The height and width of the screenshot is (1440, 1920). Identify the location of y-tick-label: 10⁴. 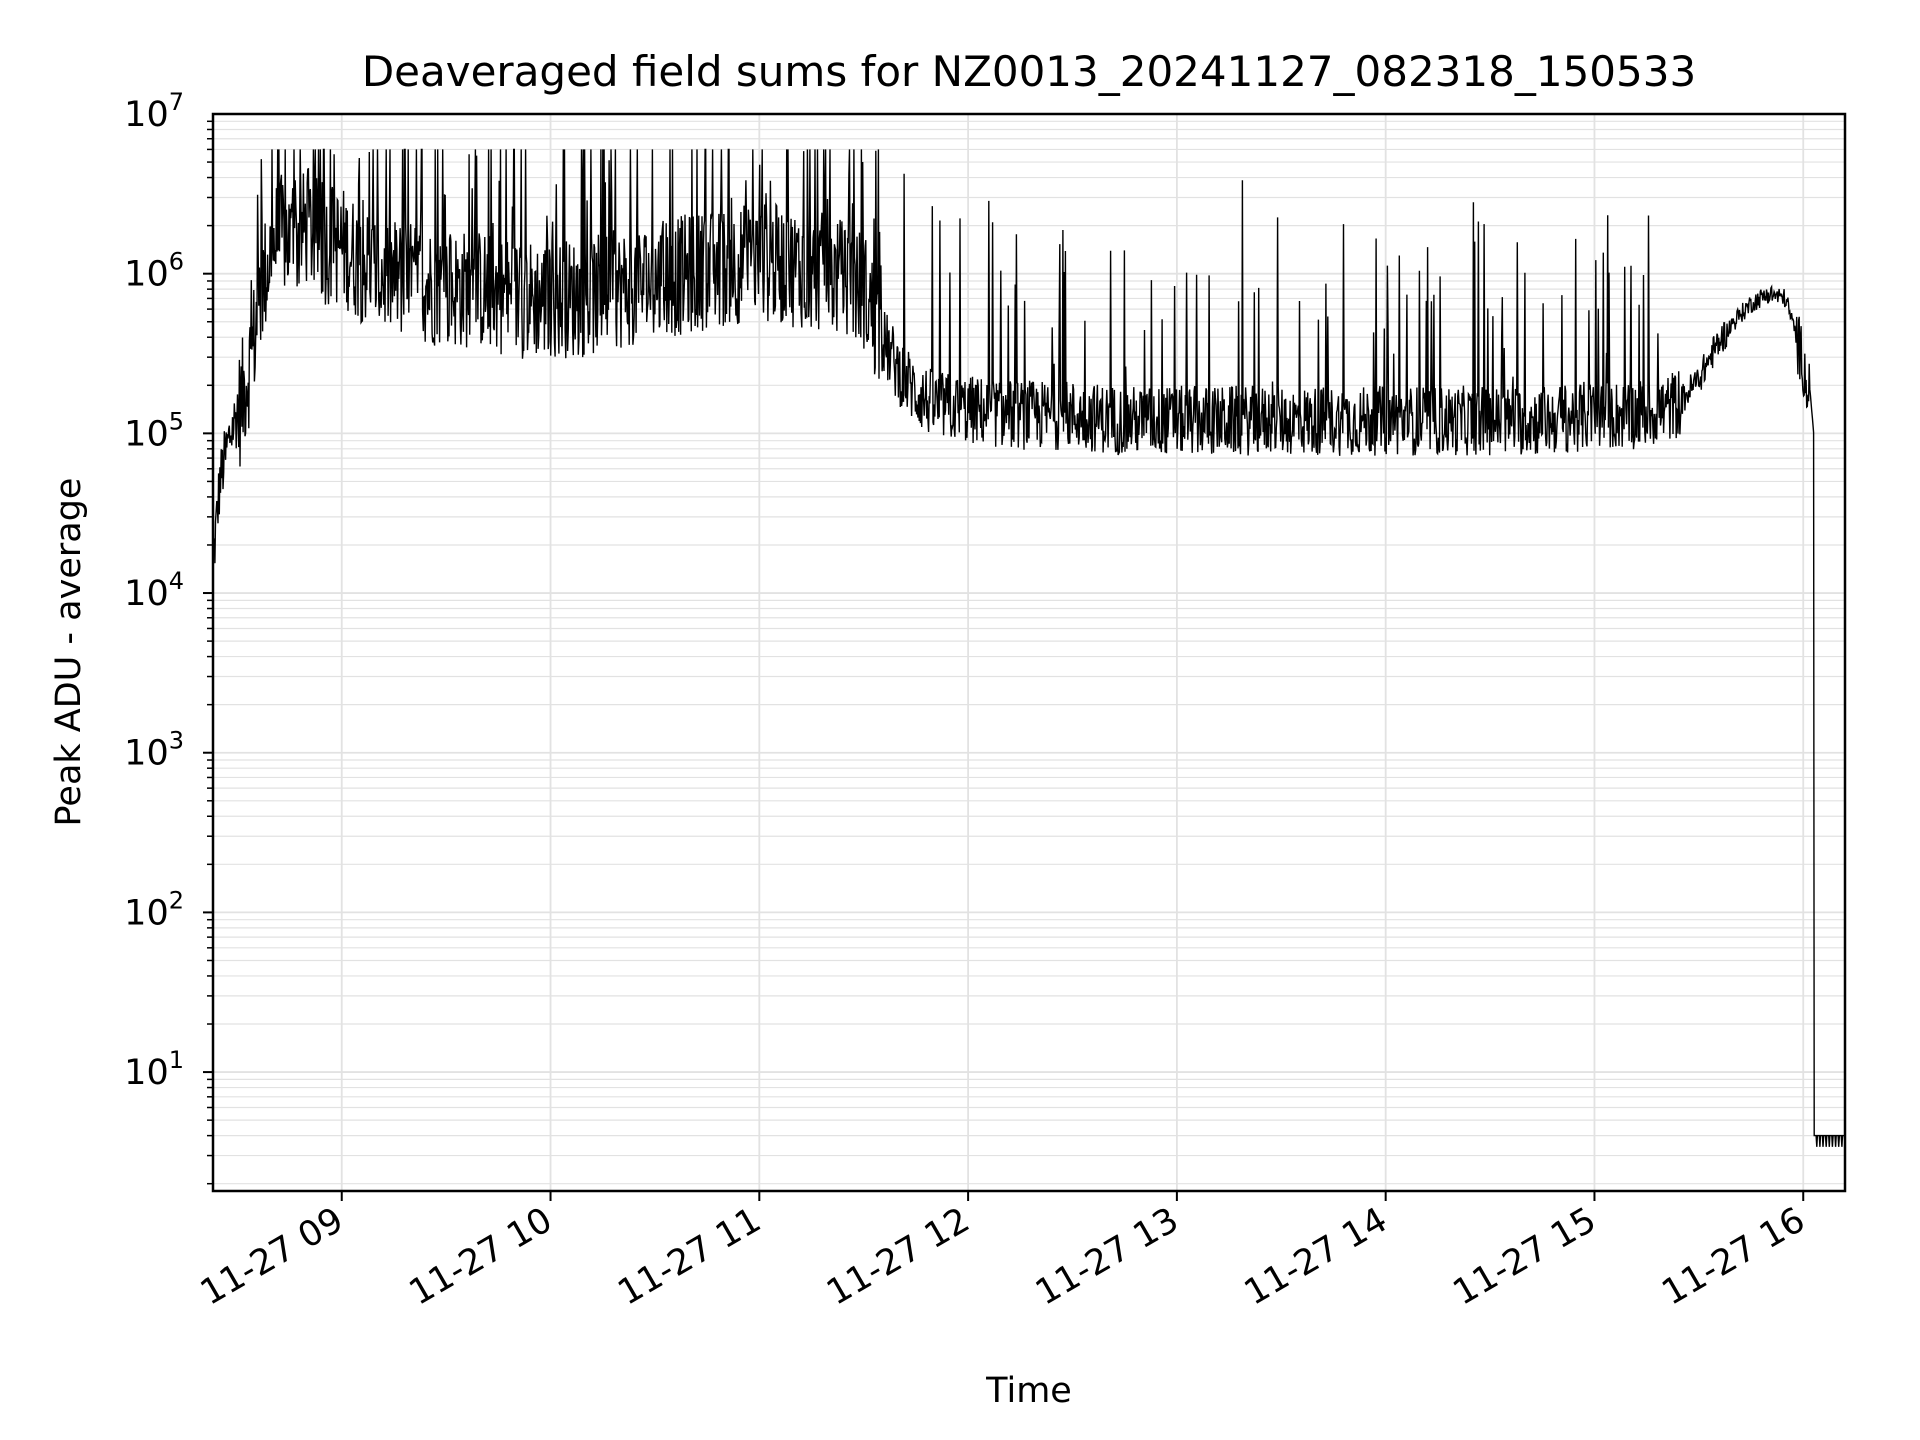
(154, 590).